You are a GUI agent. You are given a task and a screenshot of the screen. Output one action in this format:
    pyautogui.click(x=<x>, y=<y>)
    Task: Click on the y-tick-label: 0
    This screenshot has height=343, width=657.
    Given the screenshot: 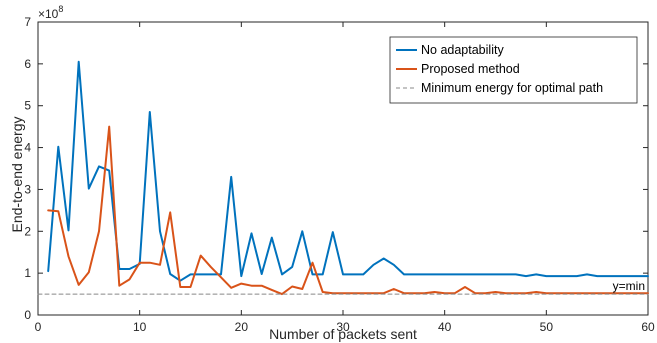 What is the action you would take?
    pyautogui.click(x=27, y=315)
    